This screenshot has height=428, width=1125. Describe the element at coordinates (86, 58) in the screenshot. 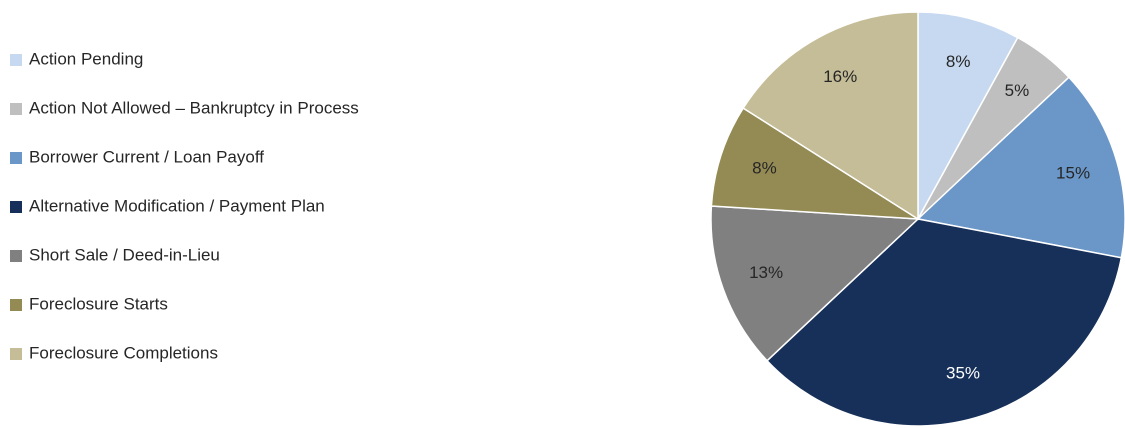

I see `legend-label: Action Pending` at that location.